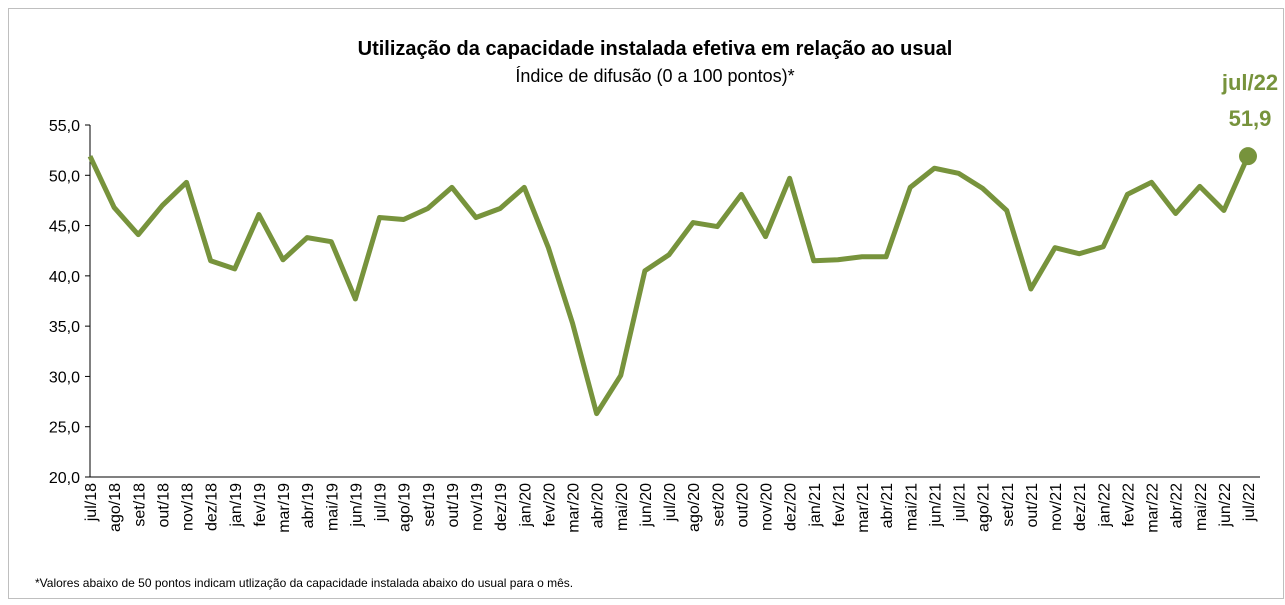 This screenshot has width=1285, height=605. What do you see at coordinates (64, 277) in the screenshot?
I see `y-tick-label: 40,0` at bounding box center [64, 277].